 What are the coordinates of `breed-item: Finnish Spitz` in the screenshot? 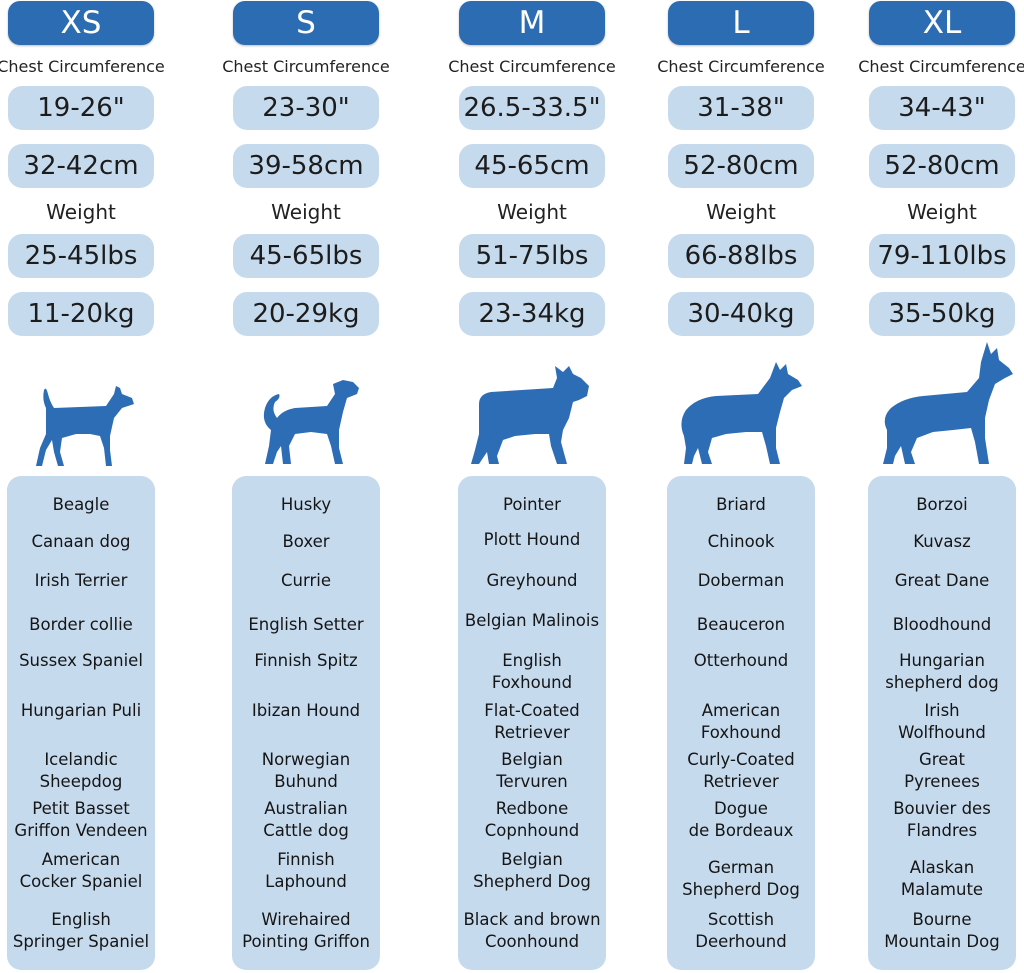 It's located at (306, 660).